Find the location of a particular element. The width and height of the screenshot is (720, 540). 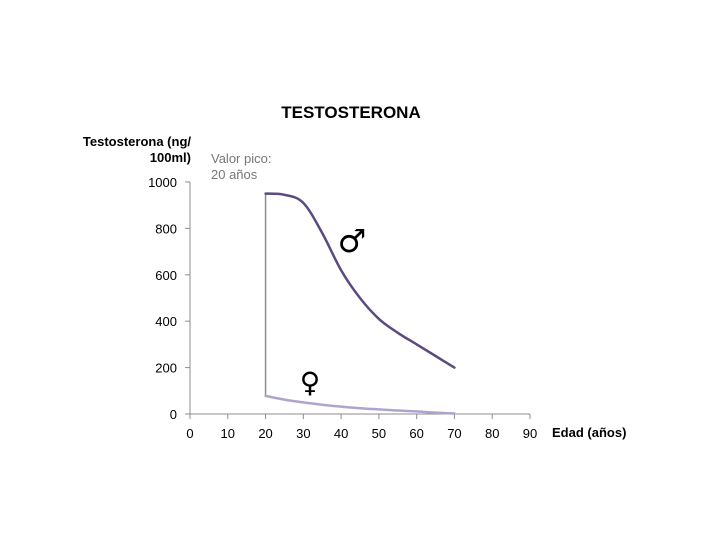

y-tick-label: 200 is located at coordinates (166, 368).